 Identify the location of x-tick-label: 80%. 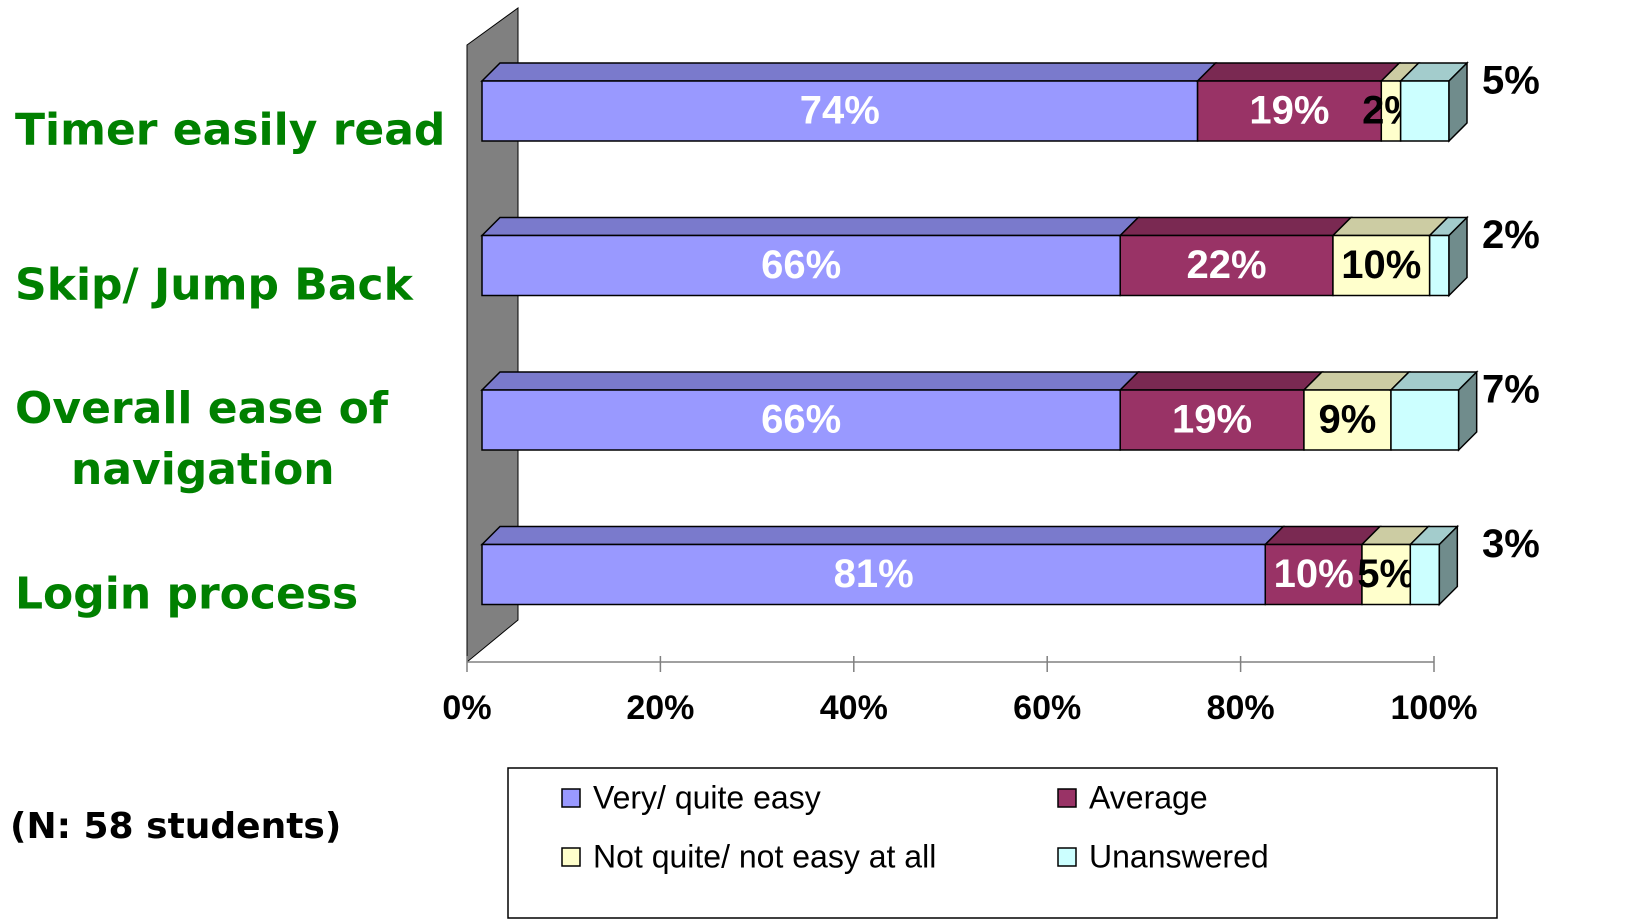
(1241, 708).